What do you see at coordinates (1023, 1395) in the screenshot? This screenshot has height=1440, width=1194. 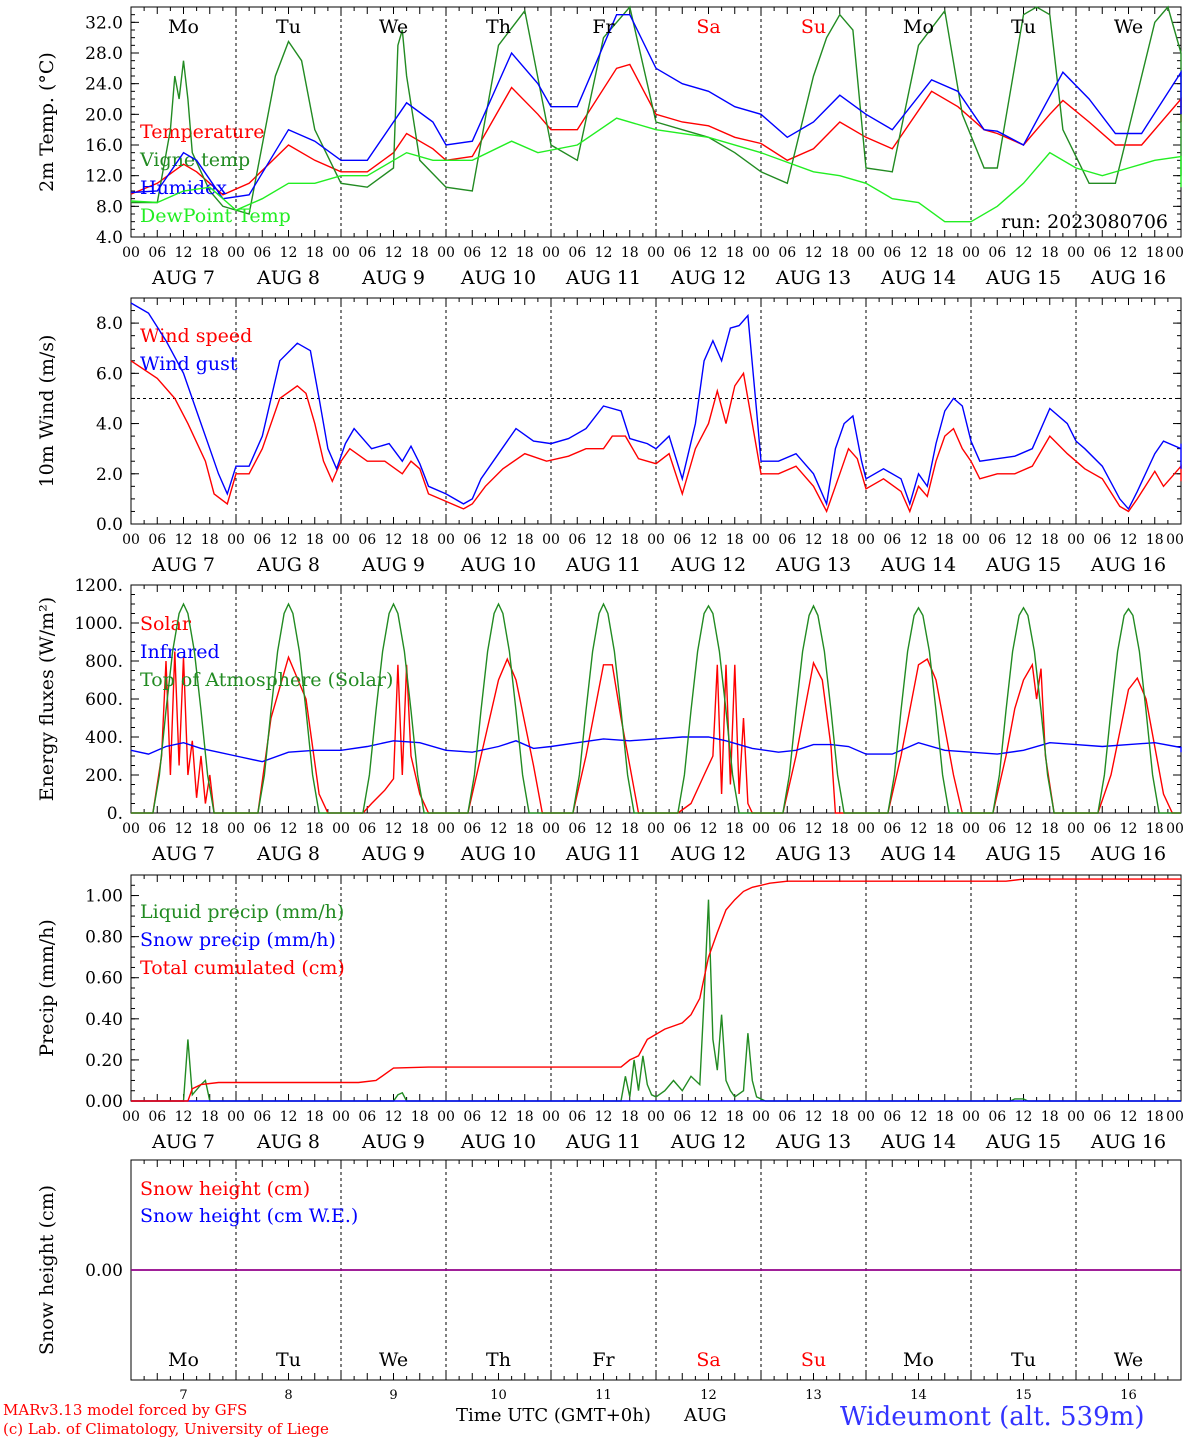 I see `day-number-label: 15` at bounding box center [1023, 1395].